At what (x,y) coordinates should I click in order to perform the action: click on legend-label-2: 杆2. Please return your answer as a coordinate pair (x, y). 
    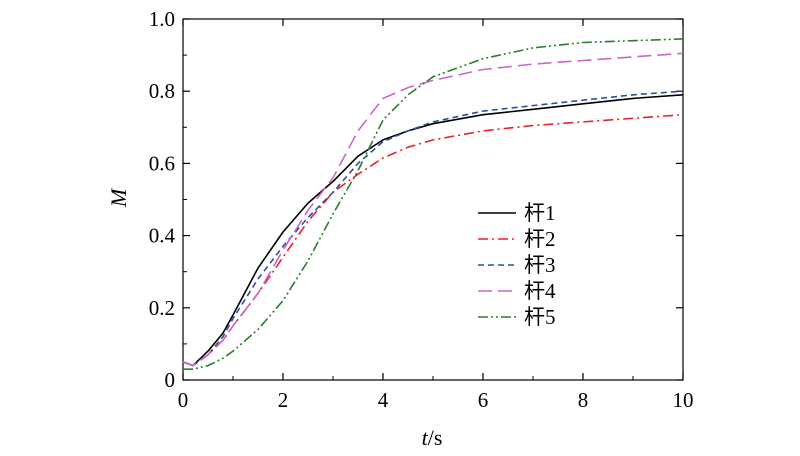
    Looking at the image, I should click on (540, 239).